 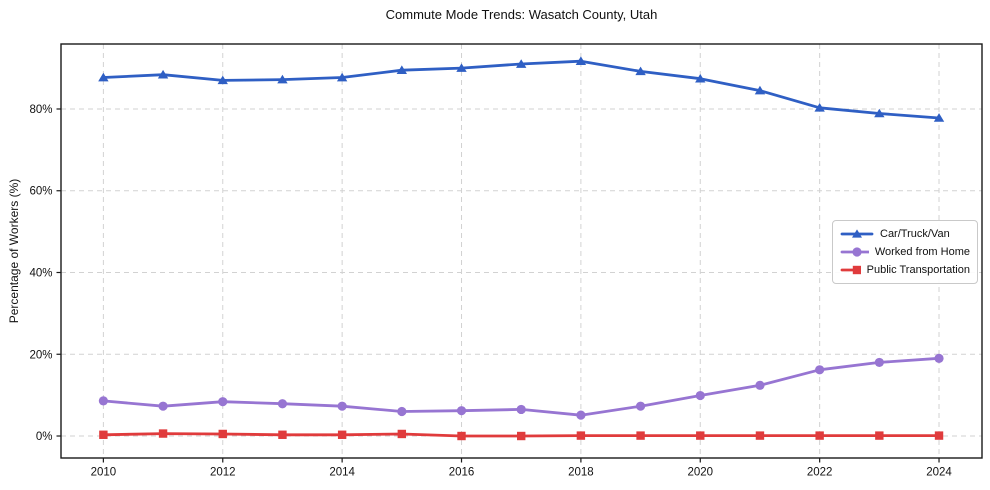 I want to click on series-public-transportation, so click(x=521, y=435).